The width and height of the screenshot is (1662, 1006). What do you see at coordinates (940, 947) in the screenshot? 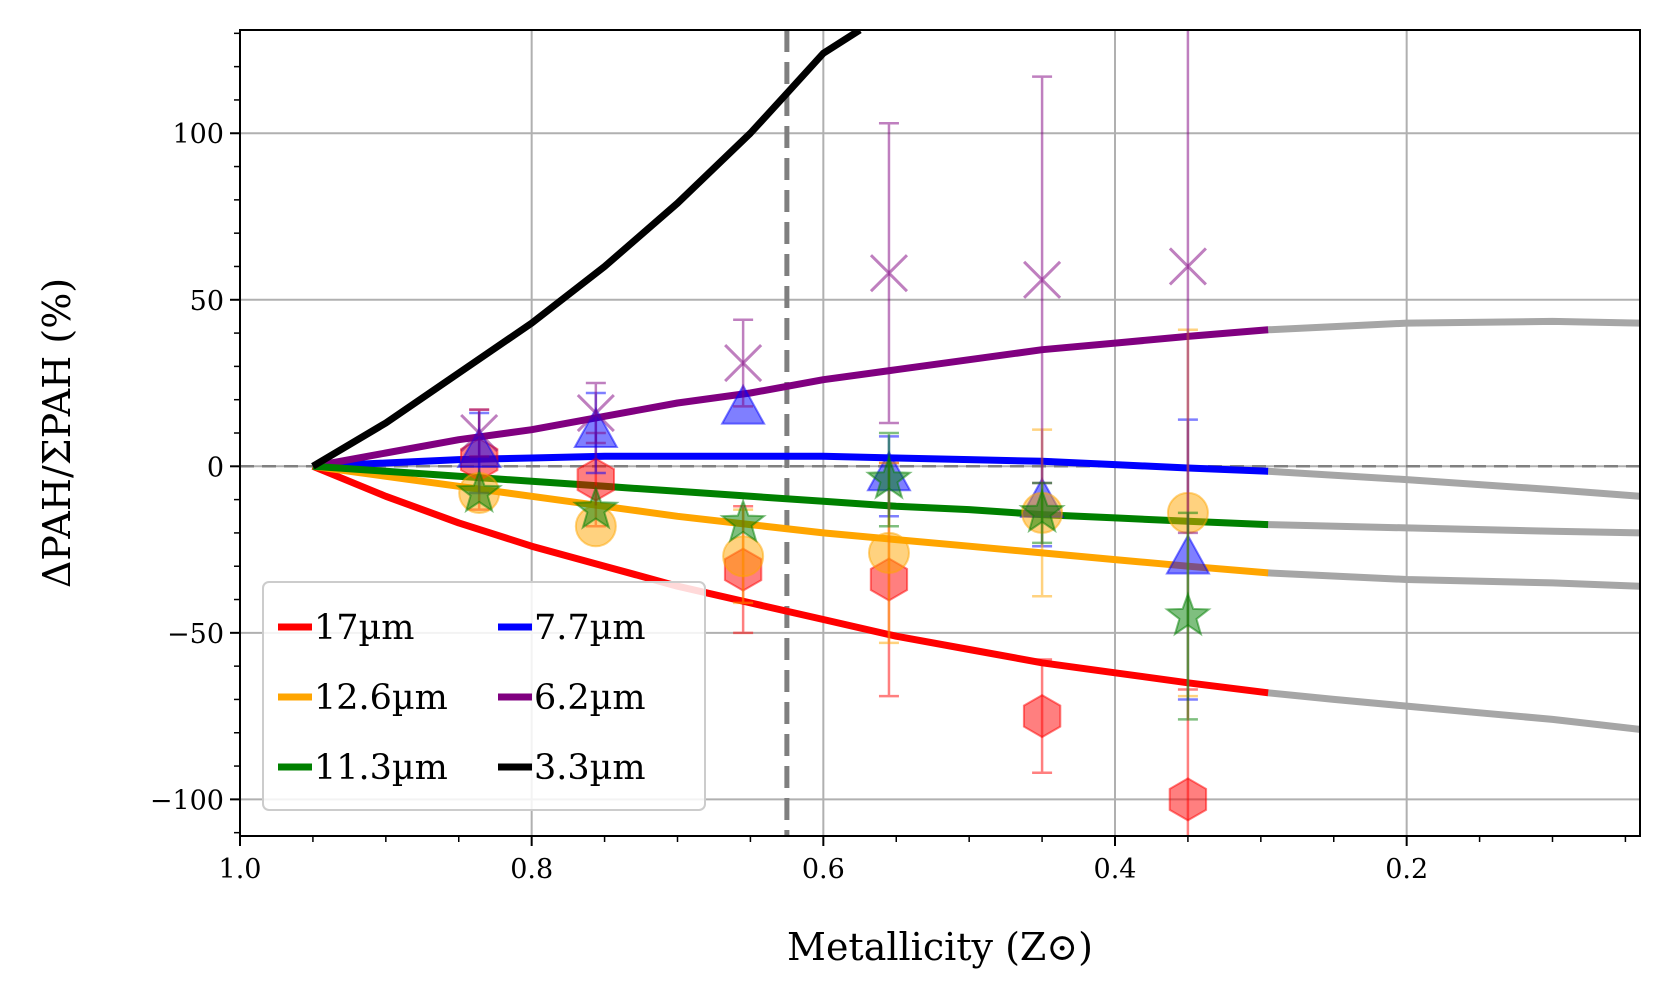
I see `x-axis-title: Metallicity (Z⊙)` at bounding box center [940, 947].